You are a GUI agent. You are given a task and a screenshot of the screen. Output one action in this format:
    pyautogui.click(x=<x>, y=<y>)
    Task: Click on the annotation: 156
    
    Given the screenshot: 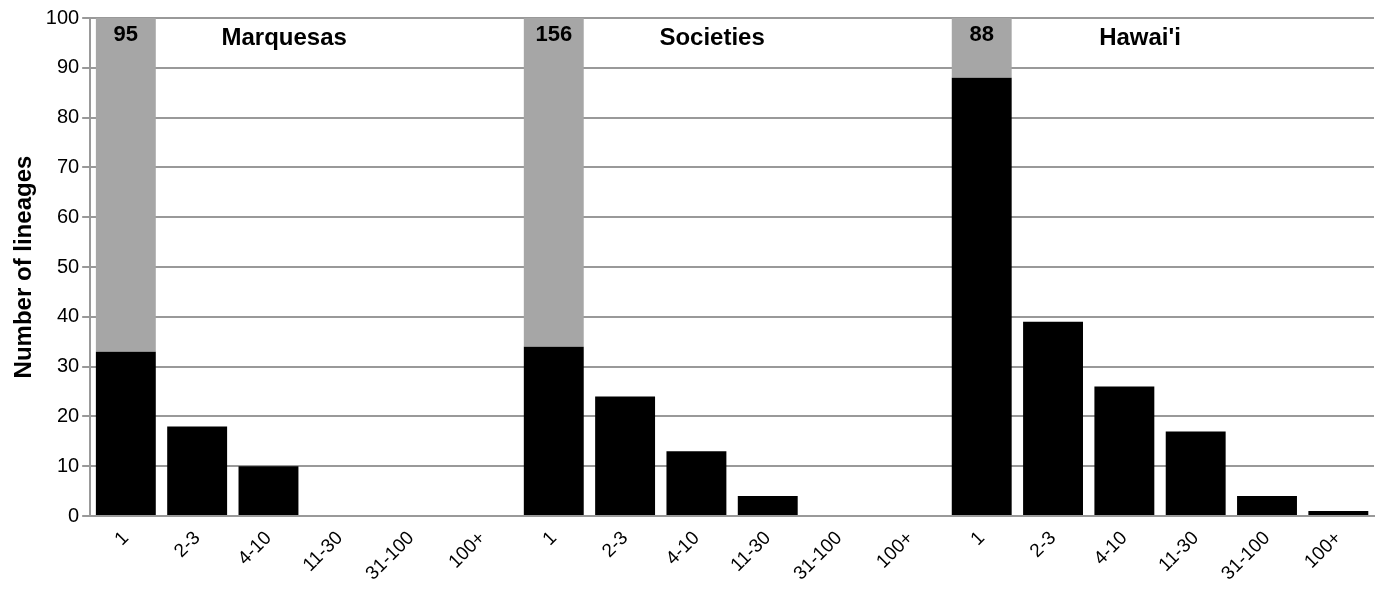 What is the action you would take?
    pyautogui.click(x=554, y=34)
    